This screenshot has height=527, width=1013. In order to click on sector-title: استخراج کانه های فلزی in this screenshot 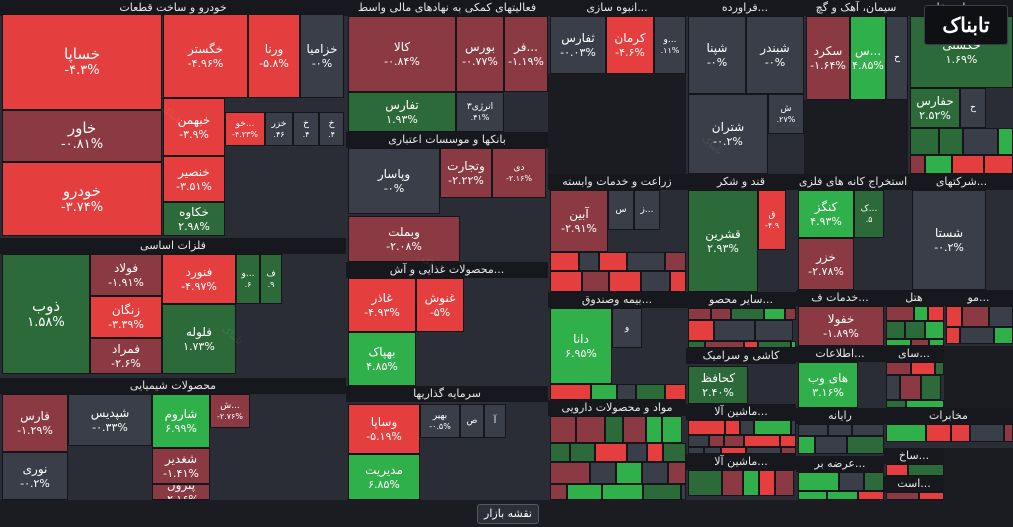, I will do `click(853, 182)`.